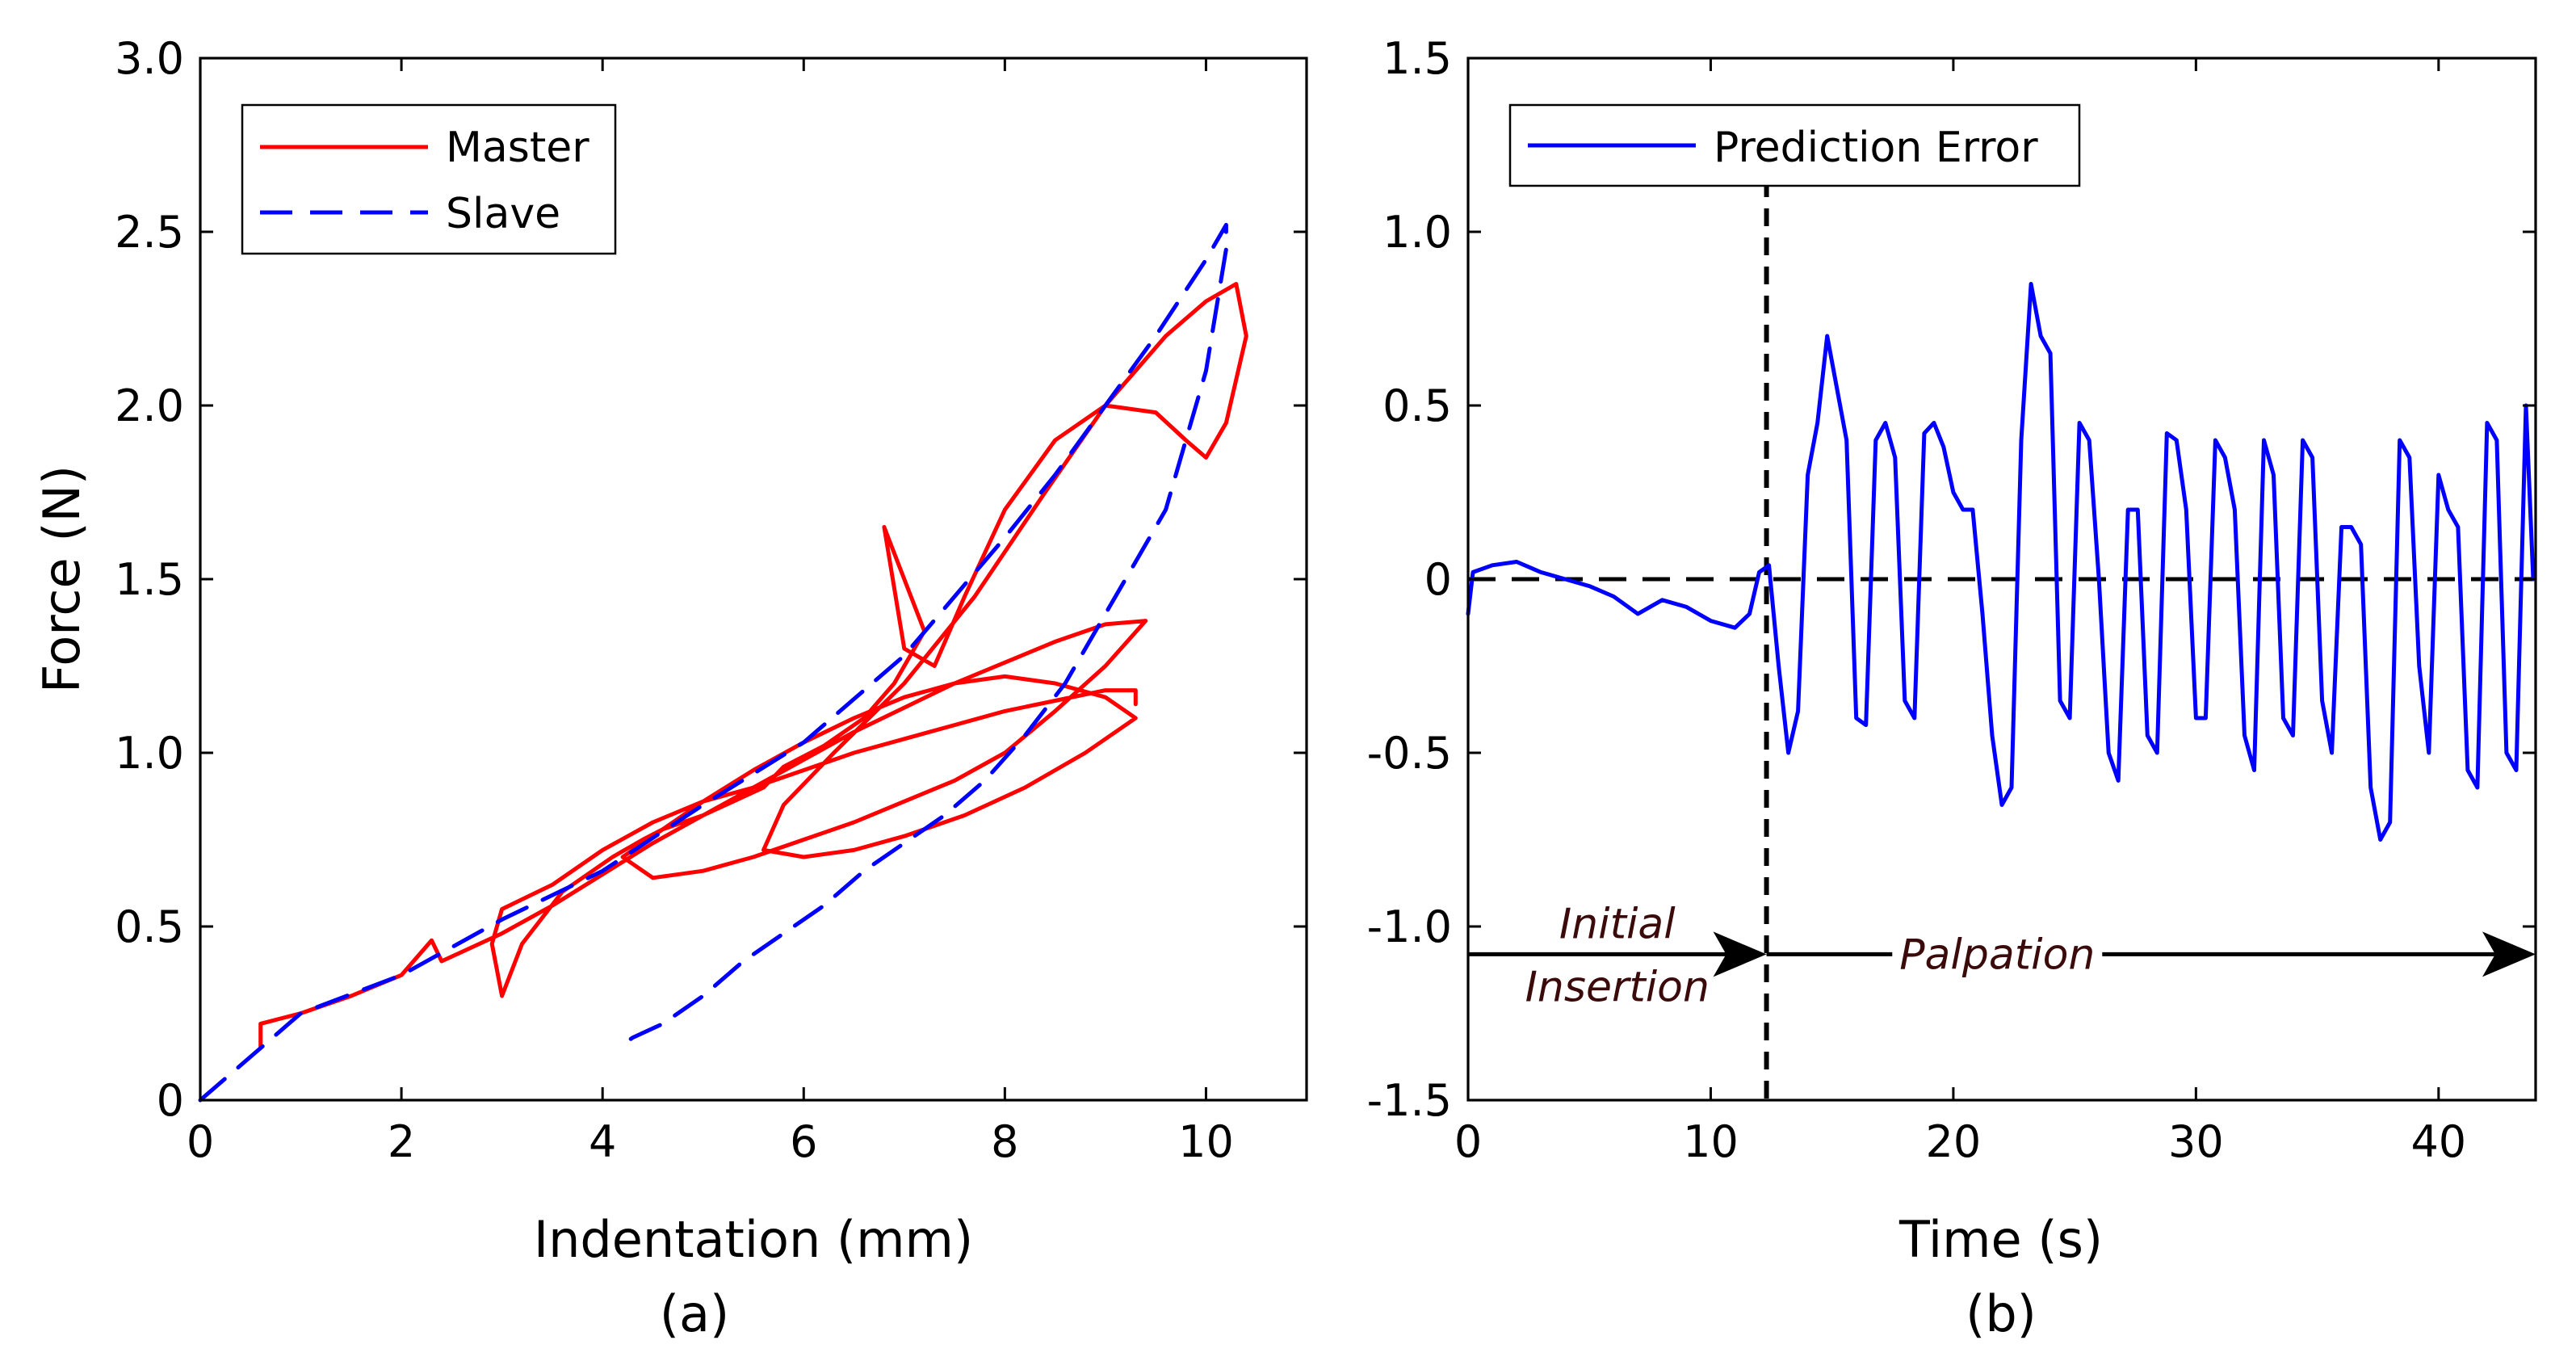 The width and height of the screenshot is (2576, 1357). I want to click on panel-b-annotations: Initial Insertion Palpation, so click(2002, 956).